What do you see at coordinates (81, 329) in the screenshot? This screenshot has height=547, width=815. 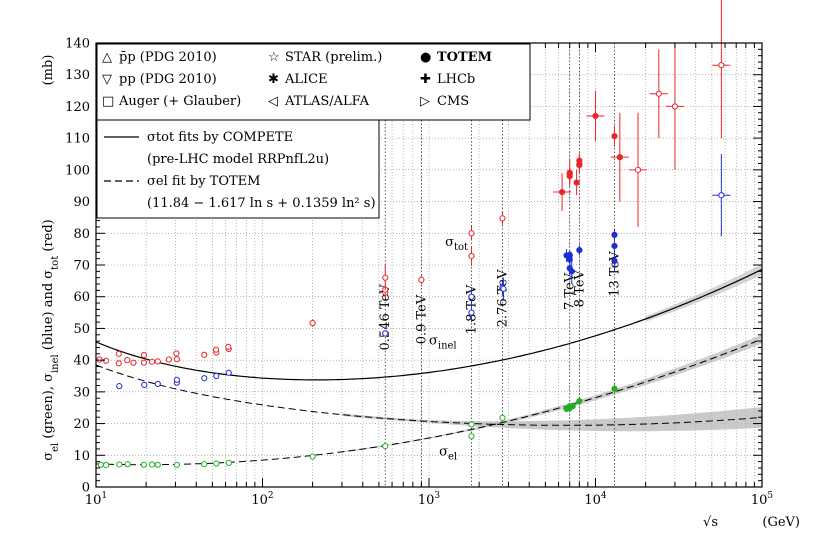 I see `y-tick-label: 50` at bounding box center [81, 329].